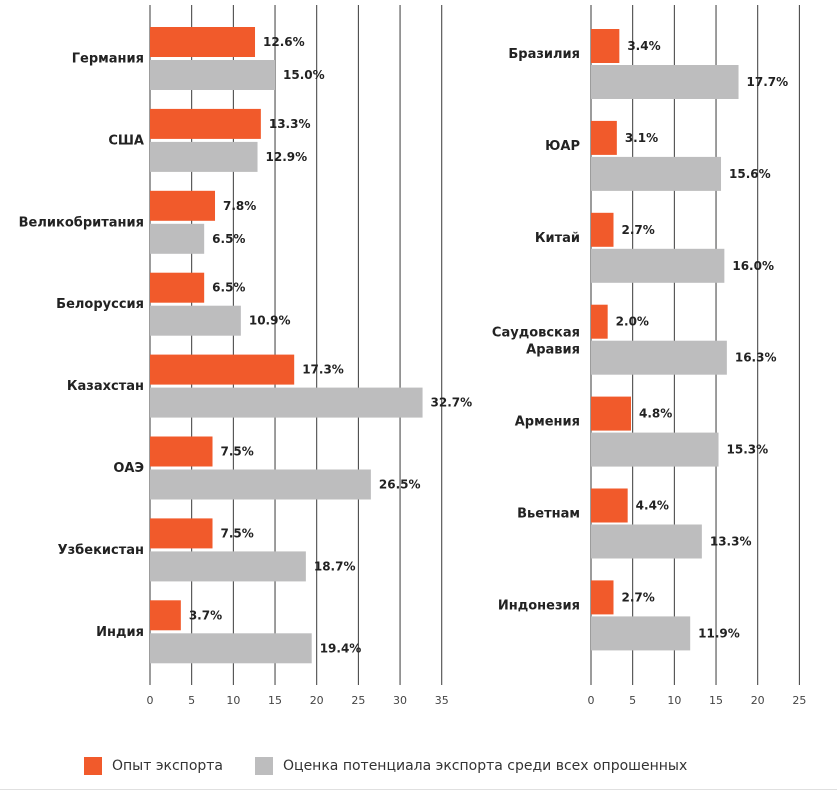  What do you see at coordinates (643, 46) in the screenshot?
I see `value-label-experience-p2-0: 3.4%` at bounding box center [643, 46].